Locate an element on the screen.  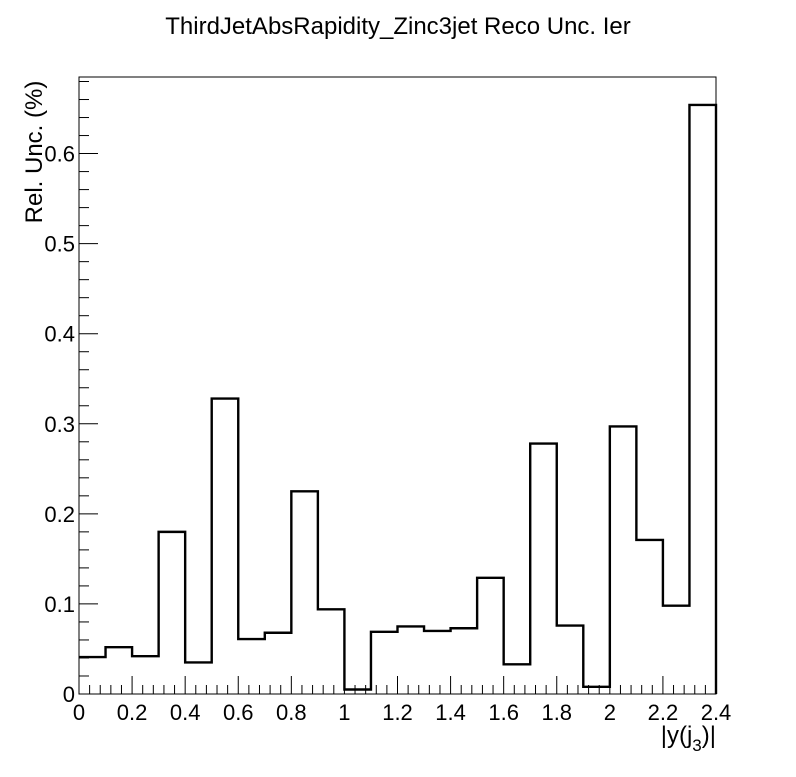
y-axis-ticks is located at coordinates (88, 388).